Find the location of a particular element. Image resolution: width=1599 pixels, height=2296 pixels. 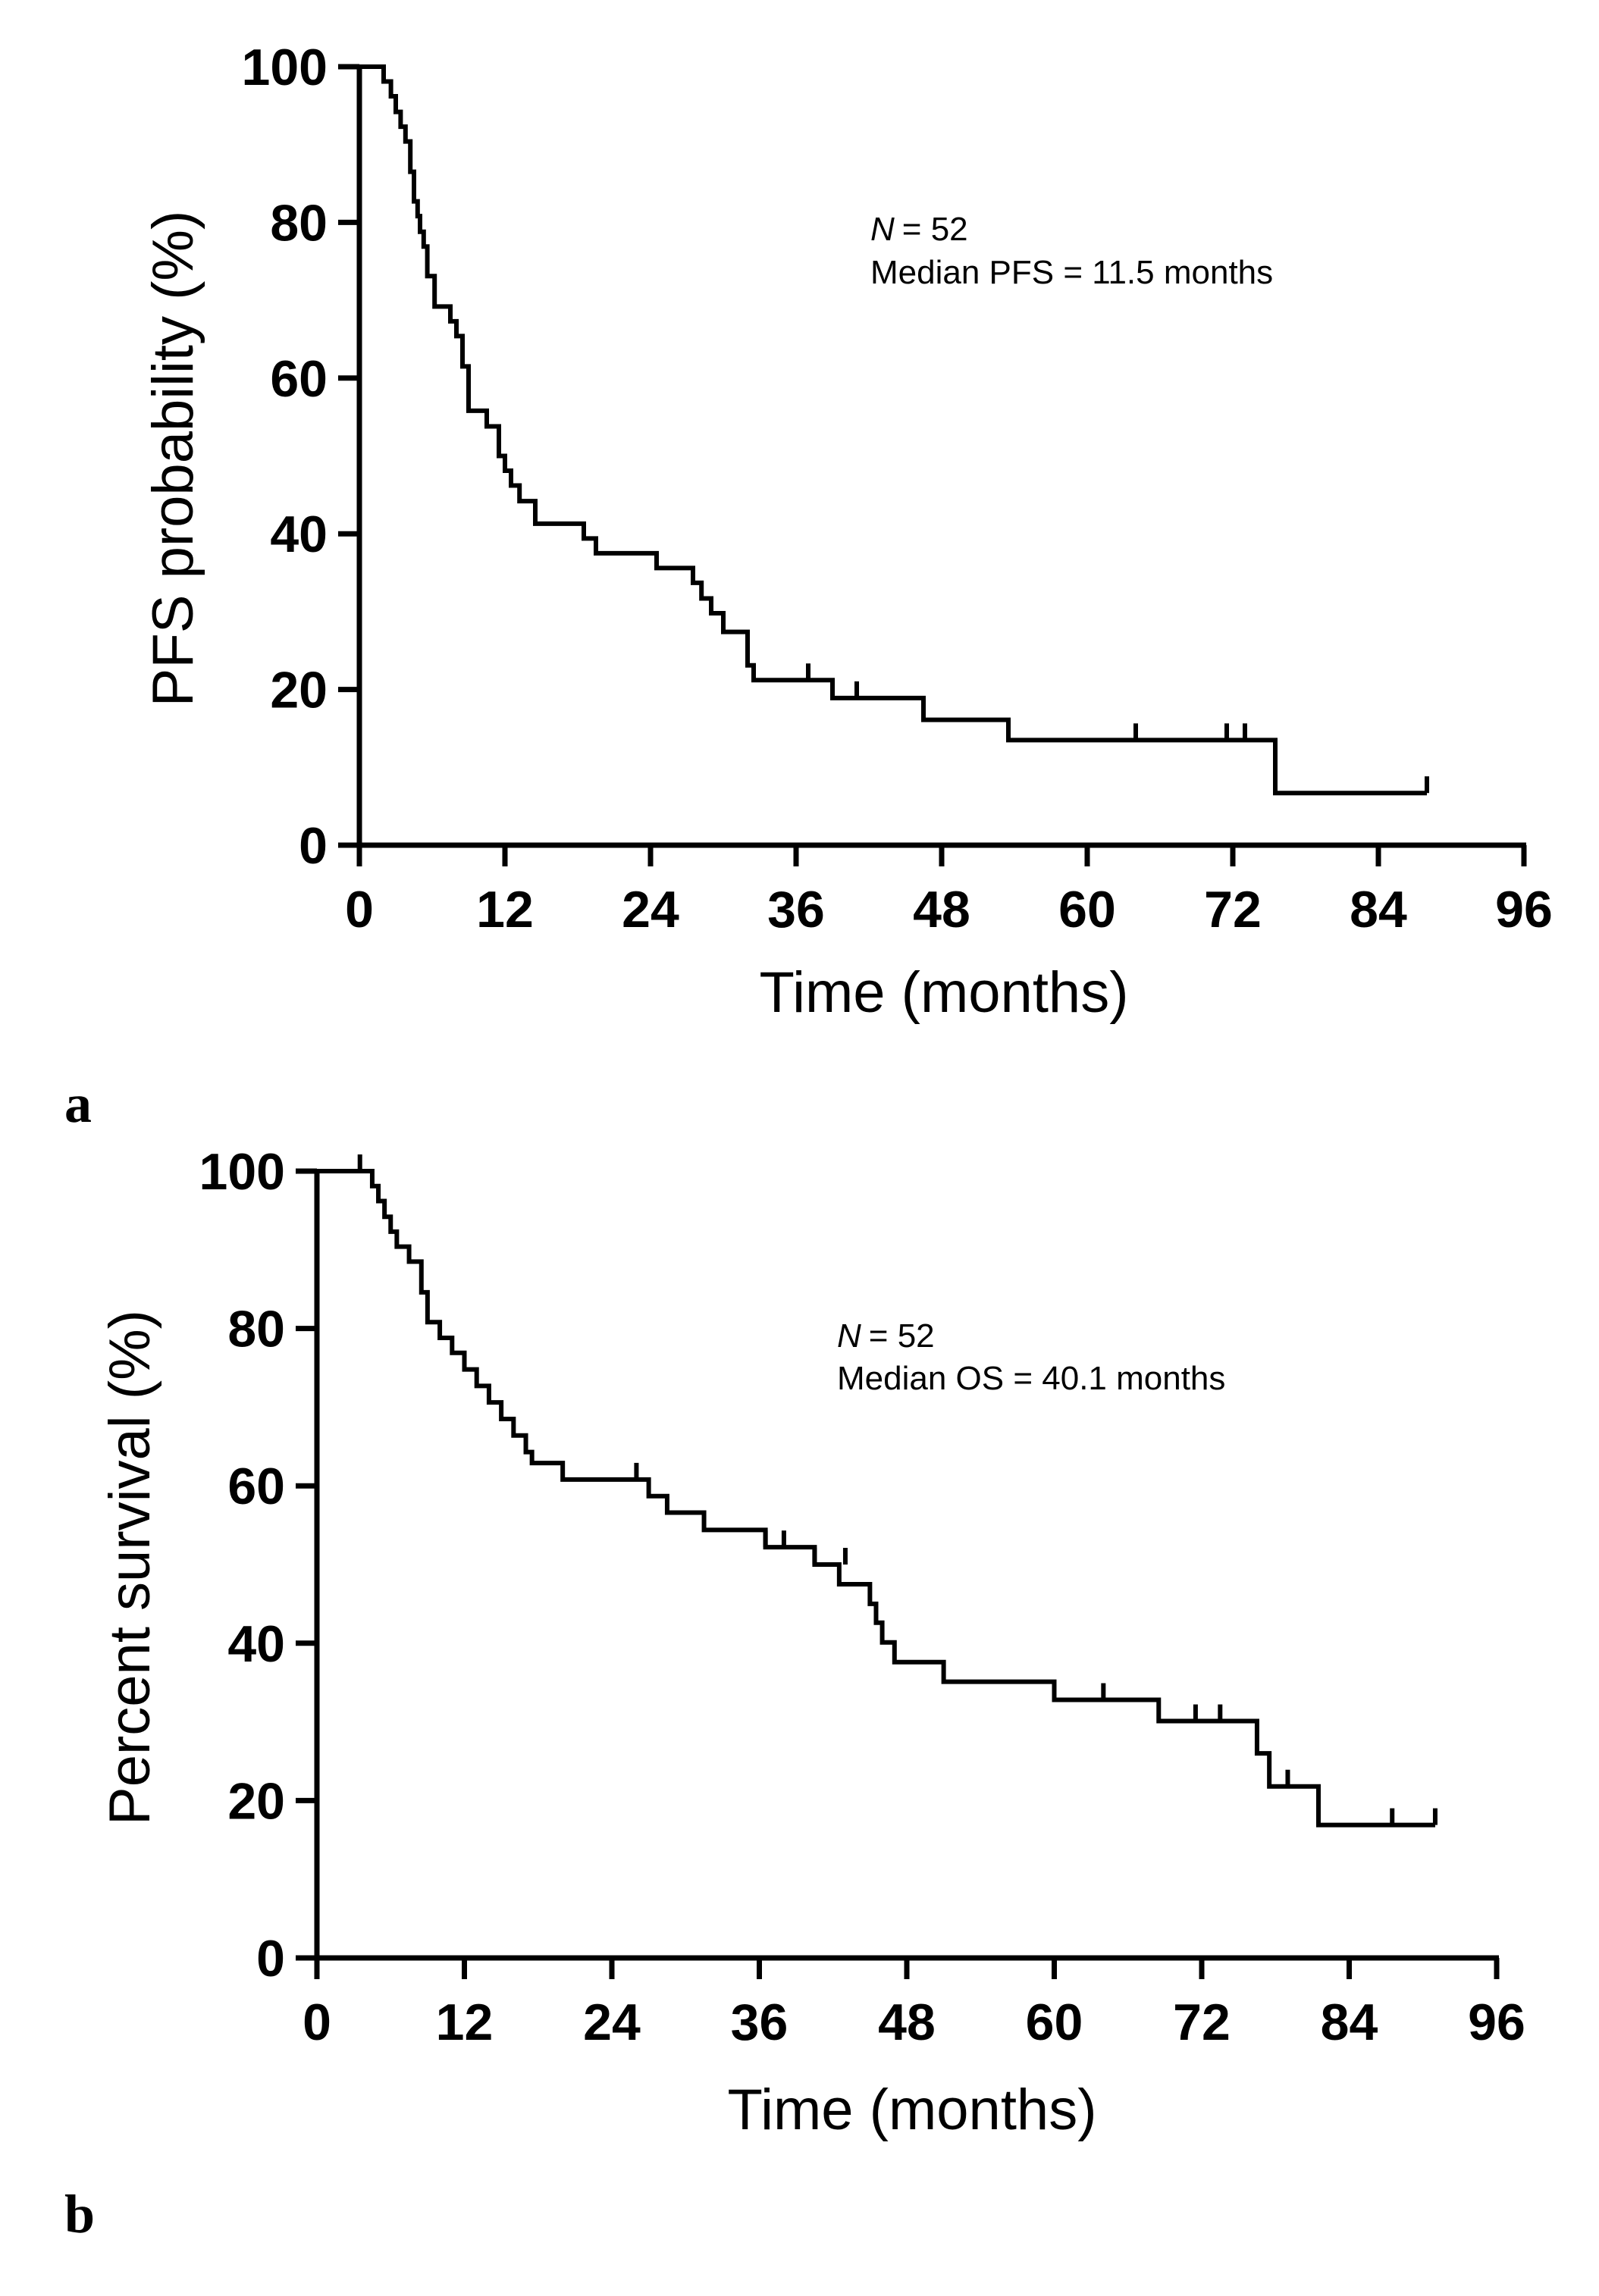

panel-a-x-axis-title: Time (months) is located at coordinates (943, 992).